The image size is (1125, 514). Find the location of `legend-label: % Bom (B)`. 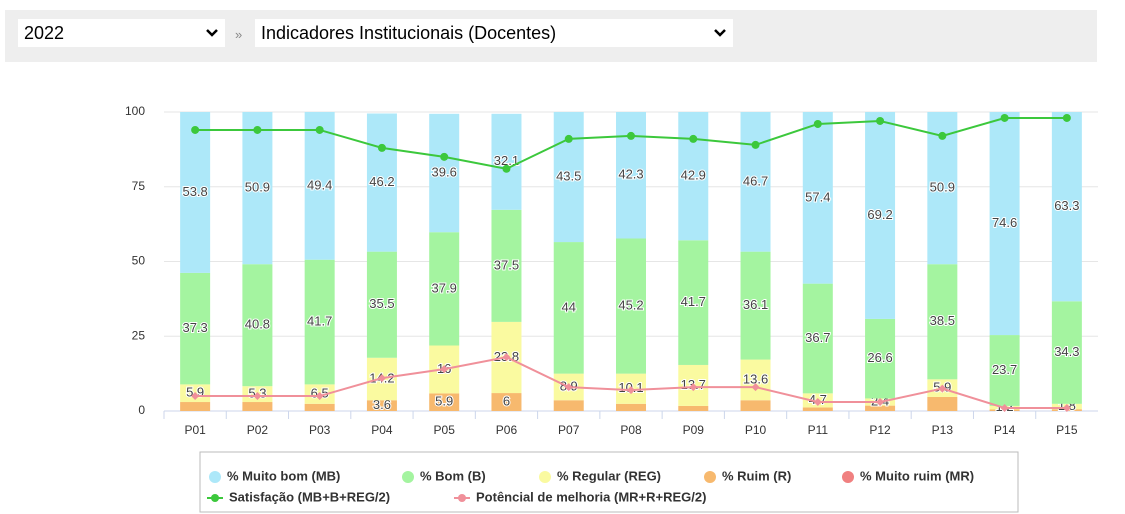

legend-label: % Bom (B) is located at coordinates (453, 475).